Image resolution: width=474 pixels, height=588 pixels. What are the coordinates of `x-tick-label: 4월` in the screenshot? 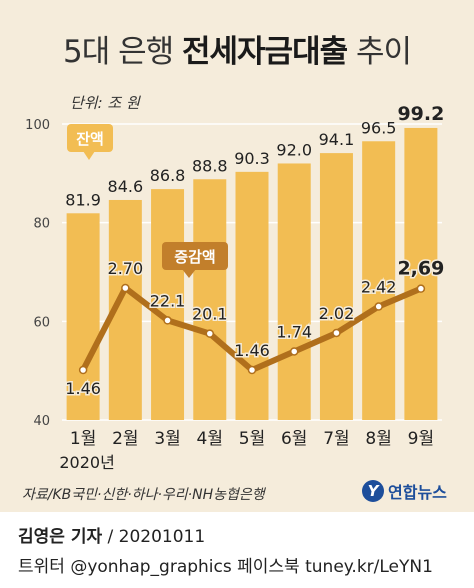 It's located at (210, 439).